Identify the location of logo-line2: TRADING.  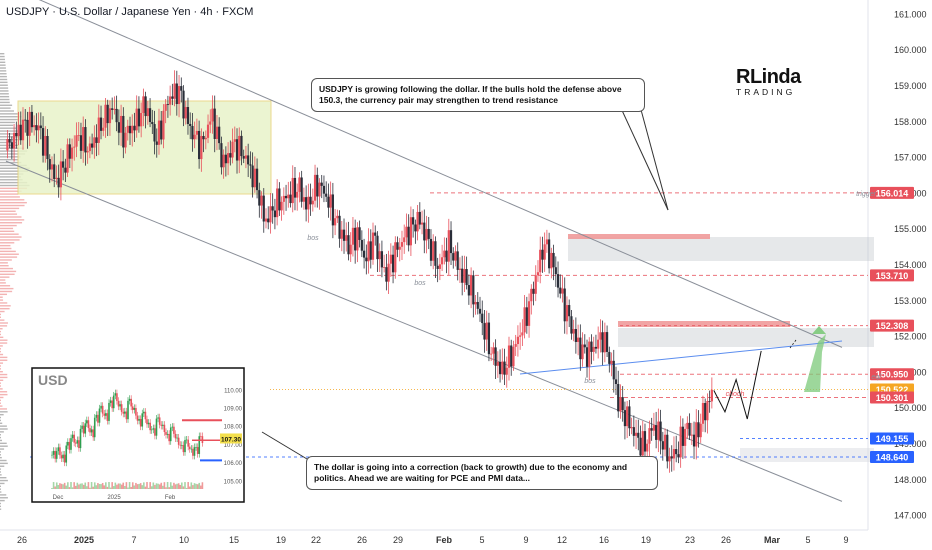
(766, 92).